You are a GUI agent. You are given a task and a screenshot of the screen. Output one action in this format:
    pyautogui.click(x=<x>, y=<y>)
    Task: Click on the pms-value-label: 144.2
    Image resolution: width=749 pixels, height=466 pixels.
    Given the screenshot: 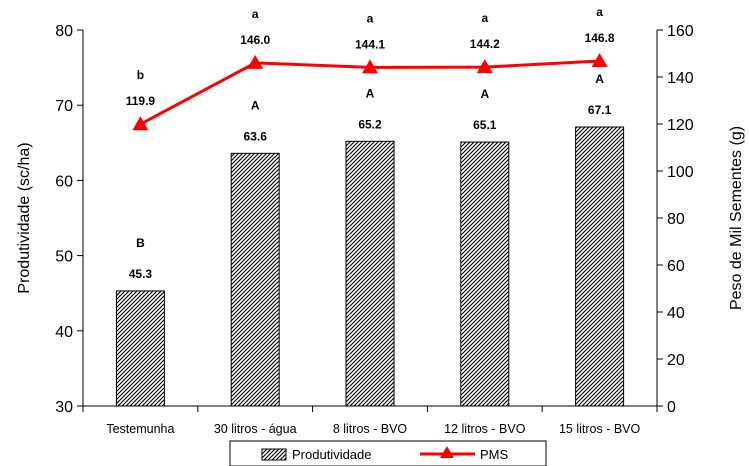 What is the action you would take?
    pyautogui.click(x=485, y=44)
    